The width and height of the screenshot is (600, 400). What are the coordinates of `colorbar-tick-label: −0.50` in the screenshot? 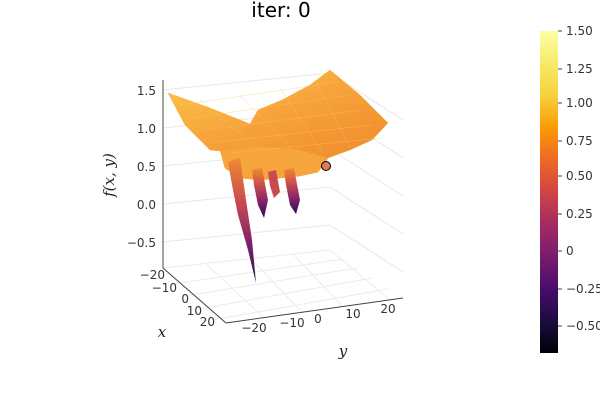 It's located at (583, 326).